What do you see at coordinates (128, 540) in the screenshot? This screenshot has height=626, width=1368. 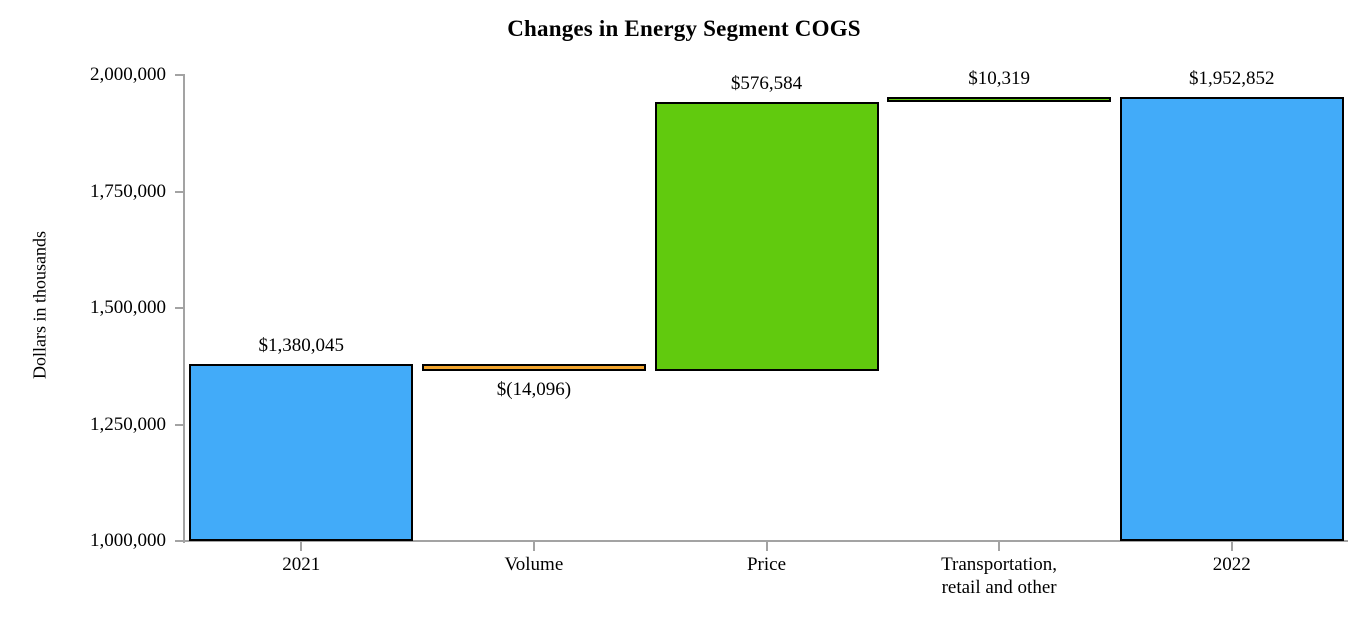 I see `y-tick-label: 1,000,000` at bounding box center [128, 540].